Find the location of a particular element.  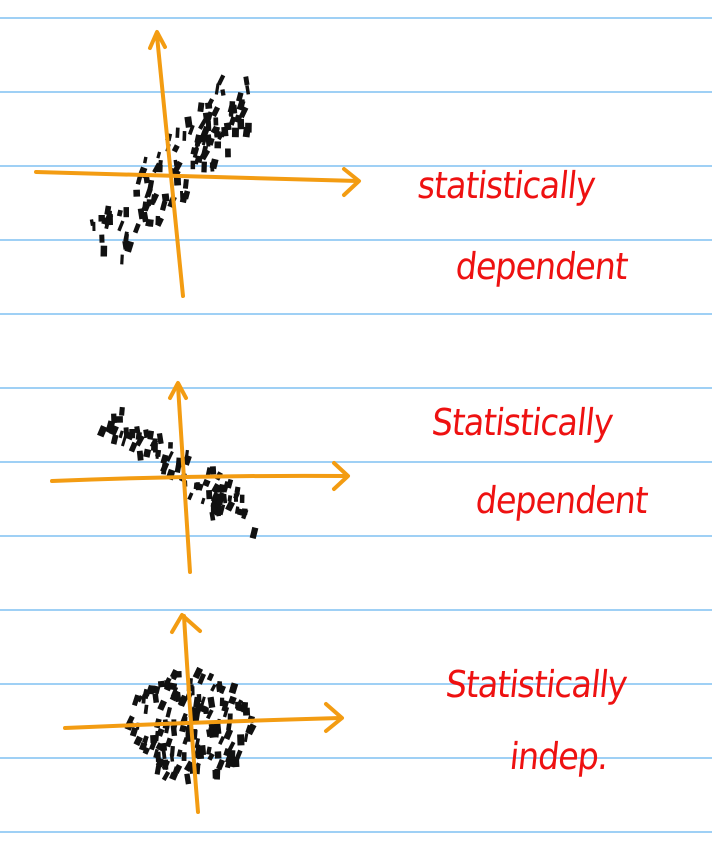

panel-1-diagram is located at coordinates (197, 164).